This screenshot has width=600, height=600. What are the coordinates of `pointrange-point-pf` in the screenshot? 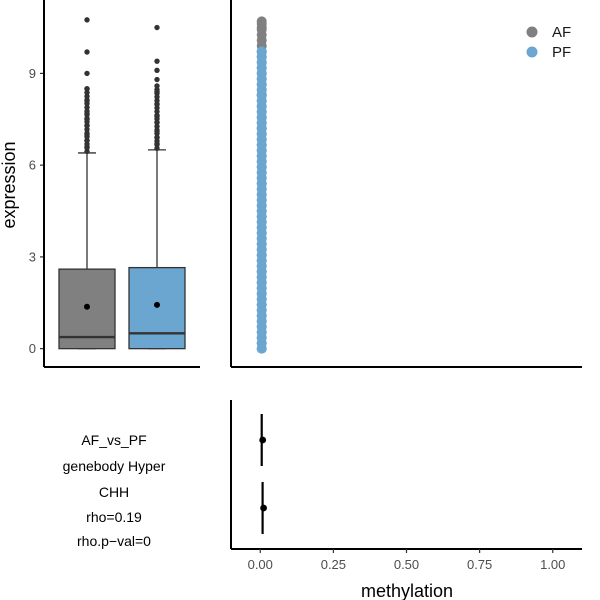 It's located at (263, 508).